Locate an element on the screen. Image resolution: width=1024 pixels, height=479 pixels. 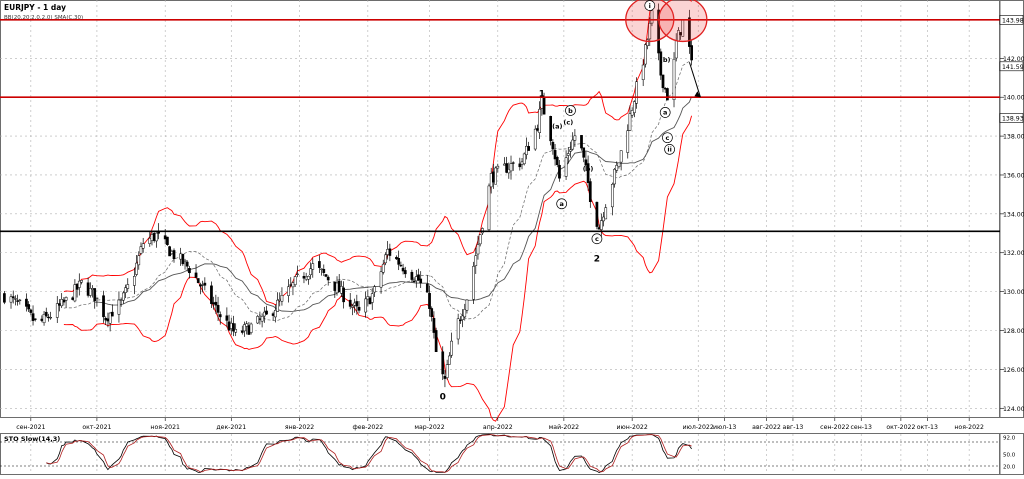
x-tick-label: ноя-2021 is located at coordinates (165, 427).